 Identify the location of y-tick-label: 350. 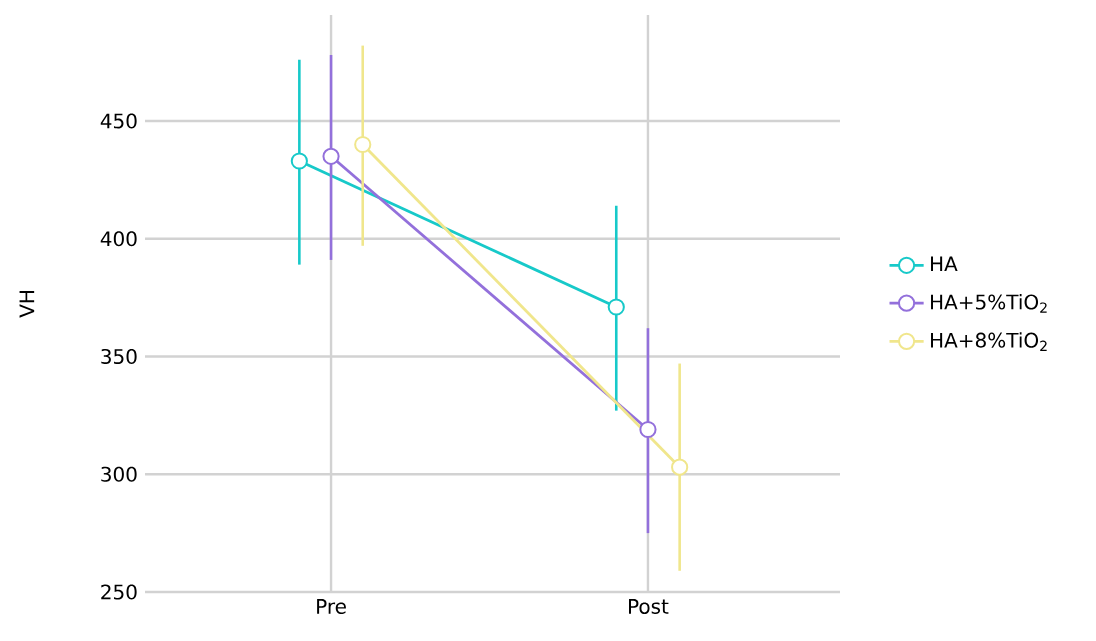
(119, 356).